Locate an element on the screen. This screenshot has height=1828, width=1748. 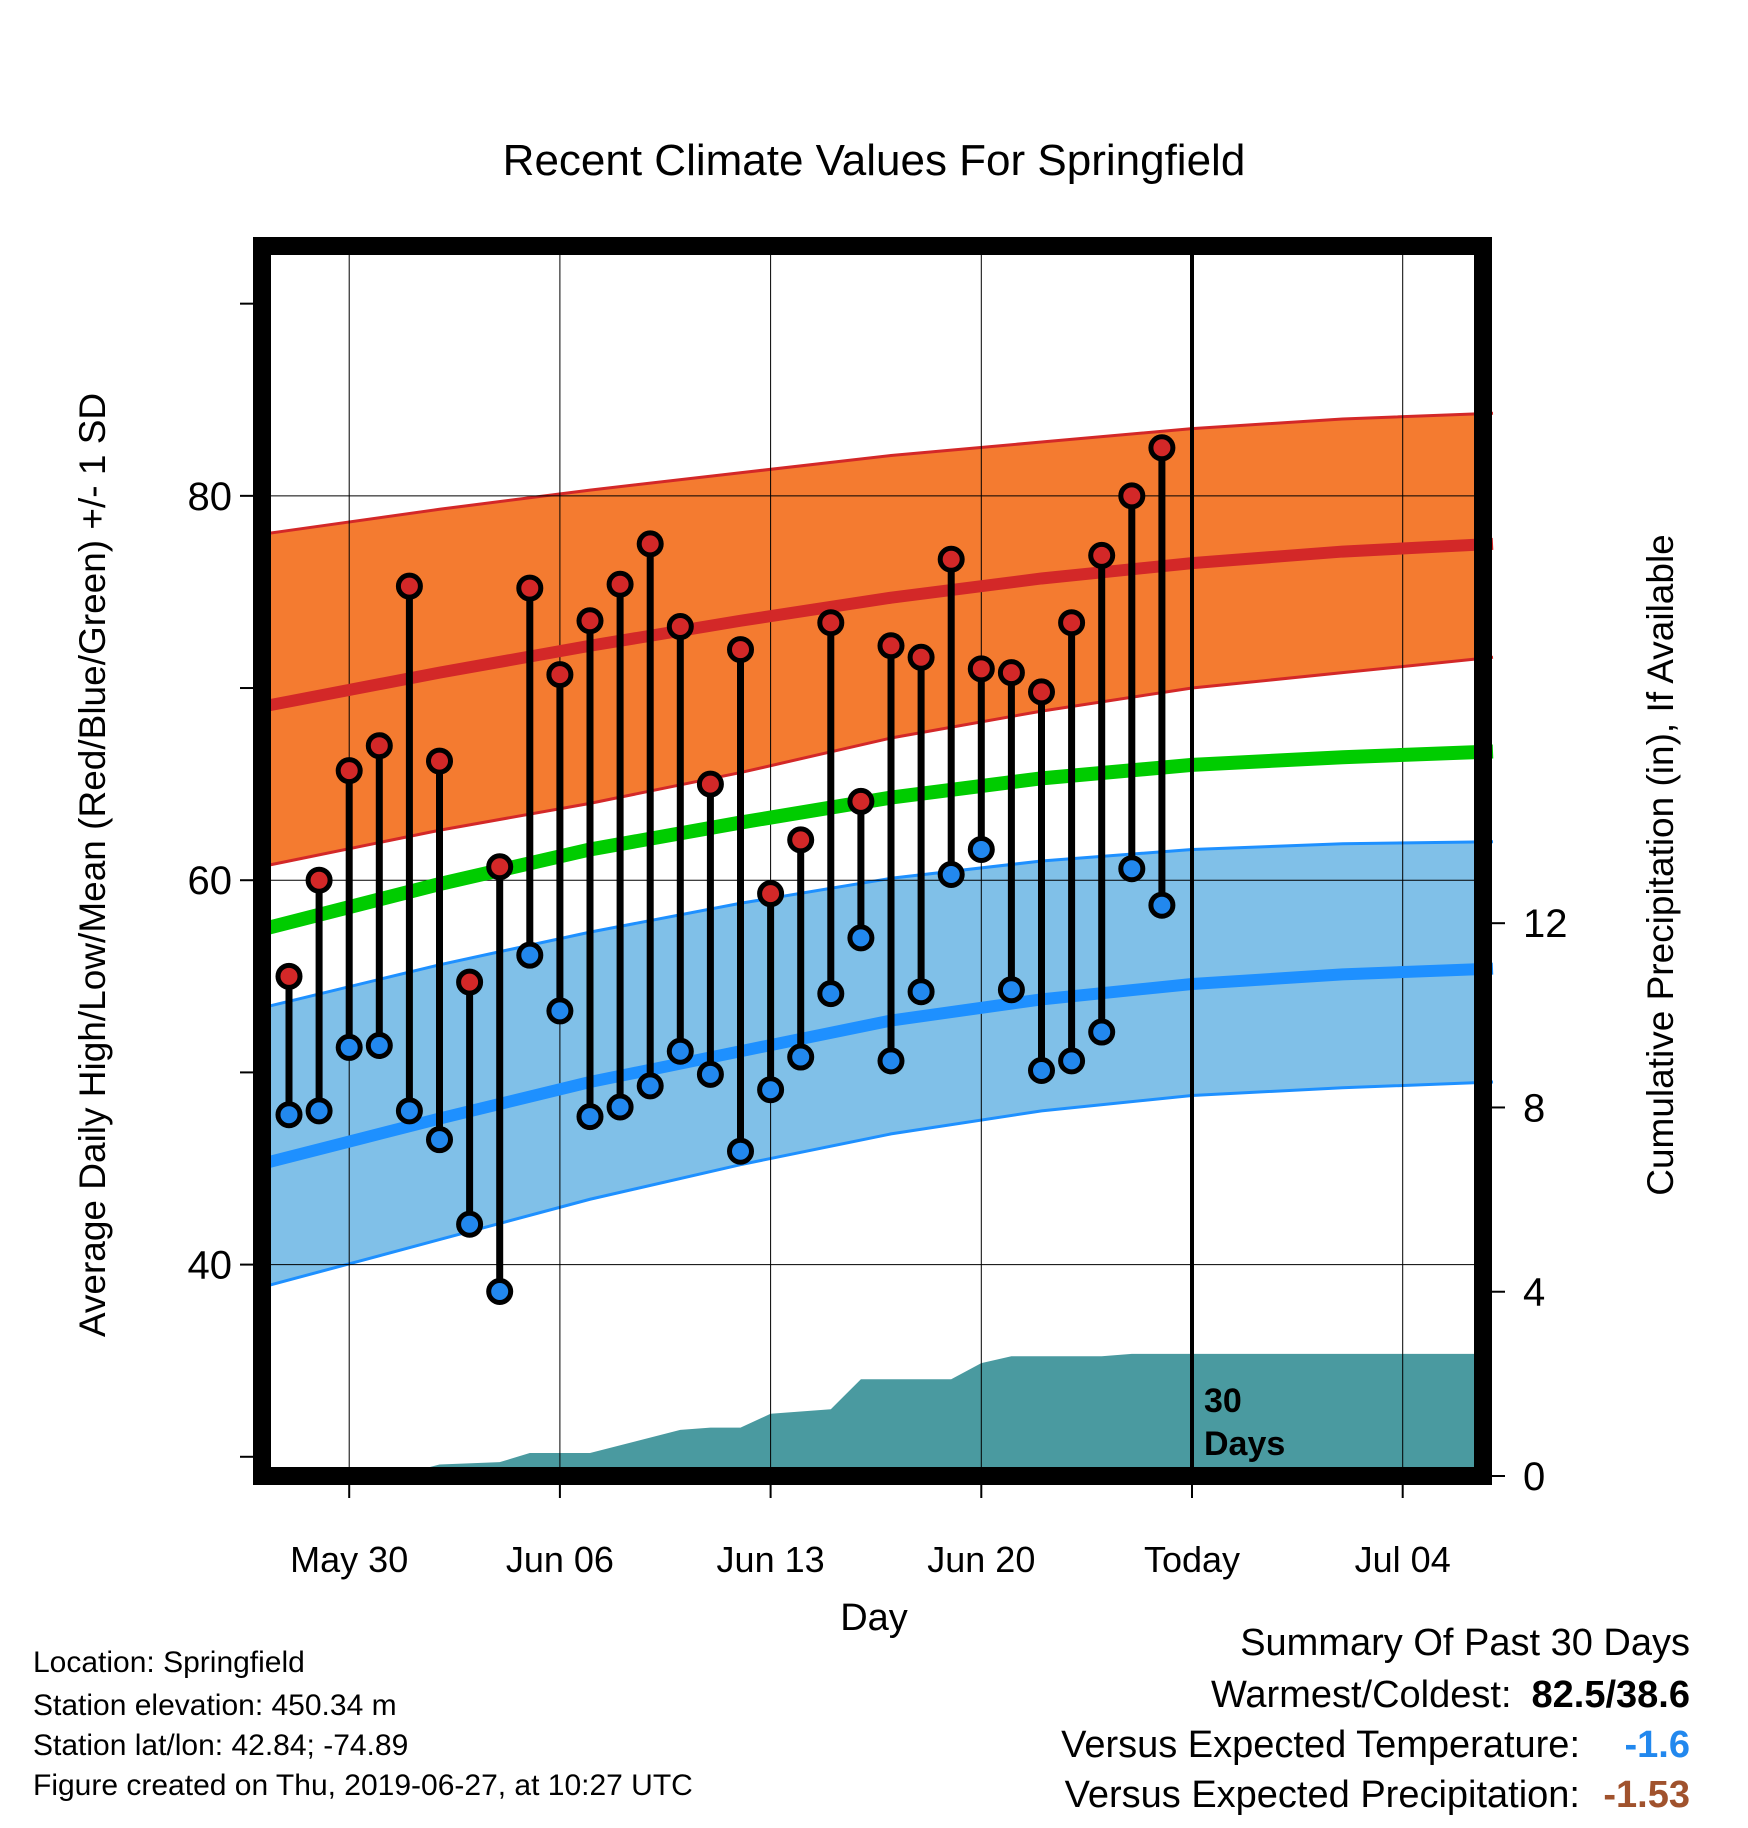
x-tick-label: Jul 04 is located at coordinates (1403, 1559).